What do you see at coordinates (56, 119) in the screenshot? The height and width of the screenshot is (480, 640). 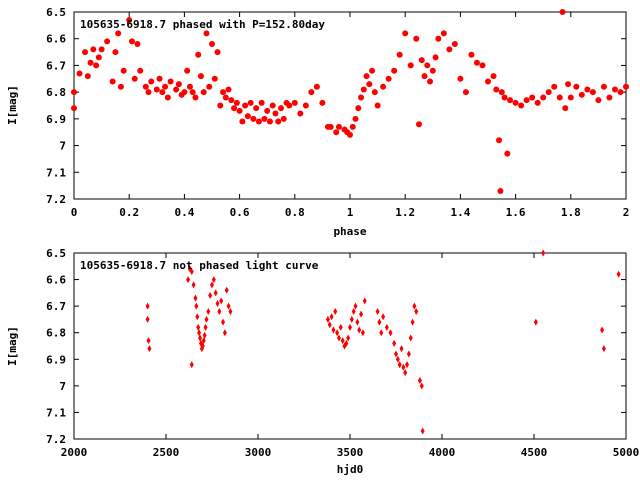 I see `phased-y-tick-label: 6.9` at bounding box center [56, 119].